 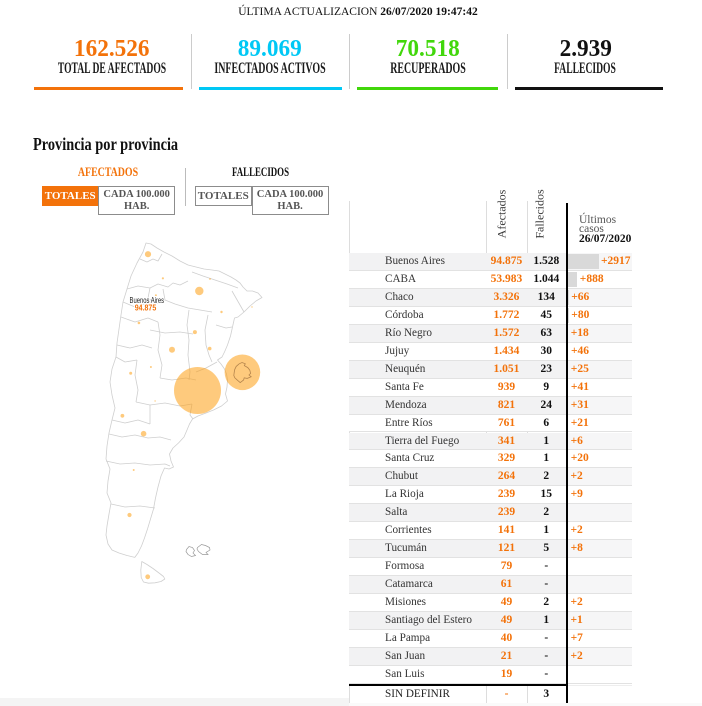 I want to click on svg-text: 94.875, so click(x=146, y=308).